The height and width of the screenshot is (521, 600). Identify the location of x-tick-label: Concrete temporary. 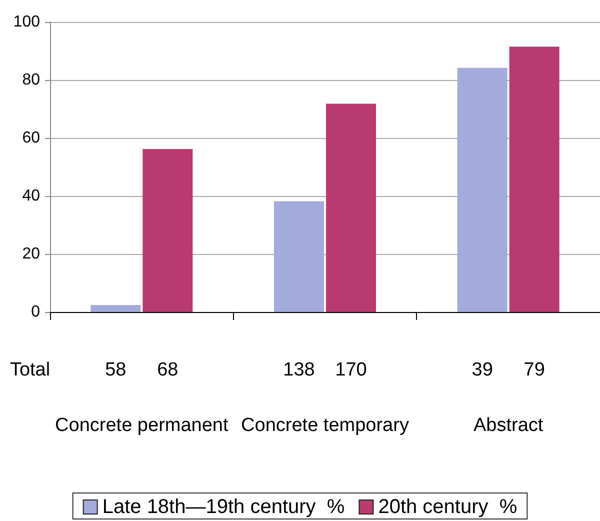
(325, 425).